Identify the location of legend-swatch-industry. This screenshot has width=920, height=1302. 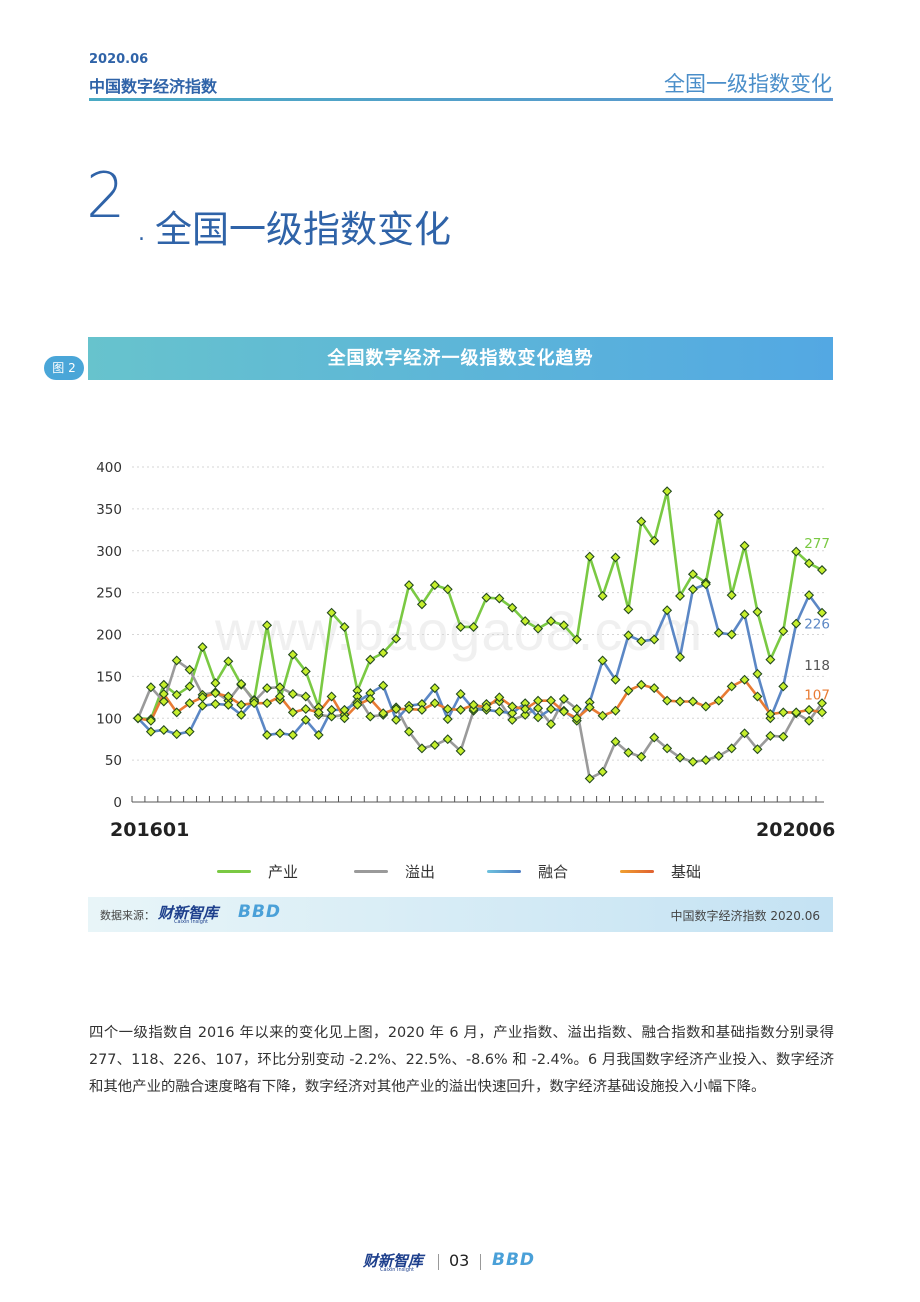
(234, 871).